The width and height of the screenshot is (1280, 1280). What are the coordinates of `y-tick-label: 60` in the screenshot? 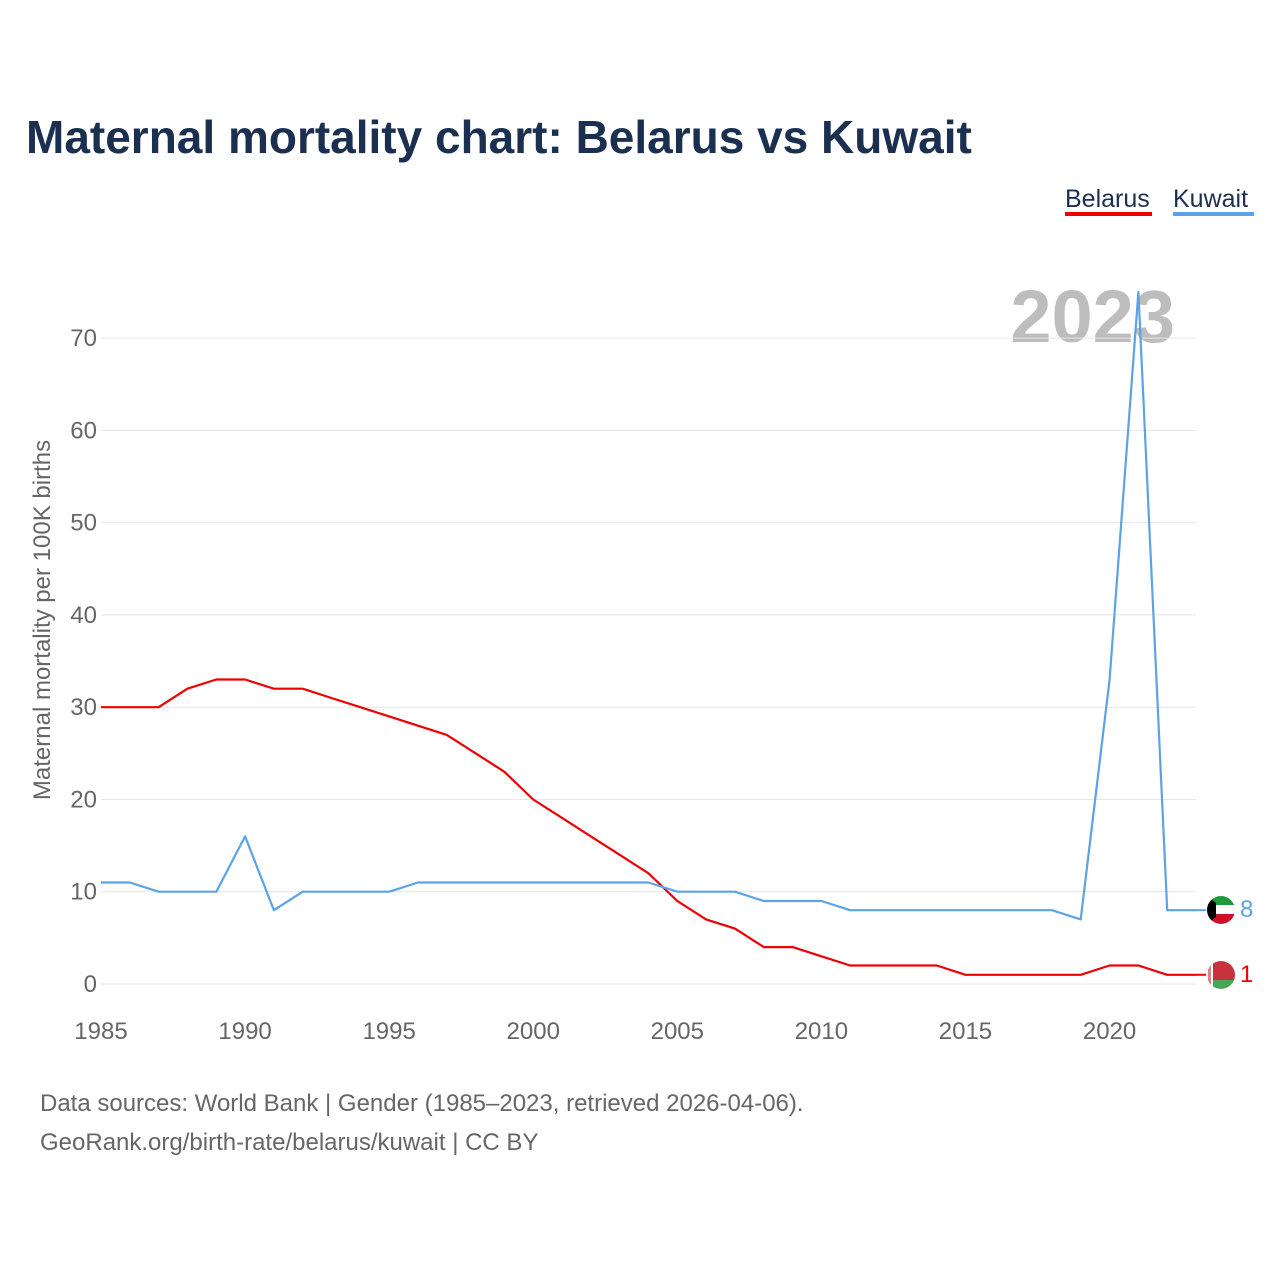 It's located at (83, 430).